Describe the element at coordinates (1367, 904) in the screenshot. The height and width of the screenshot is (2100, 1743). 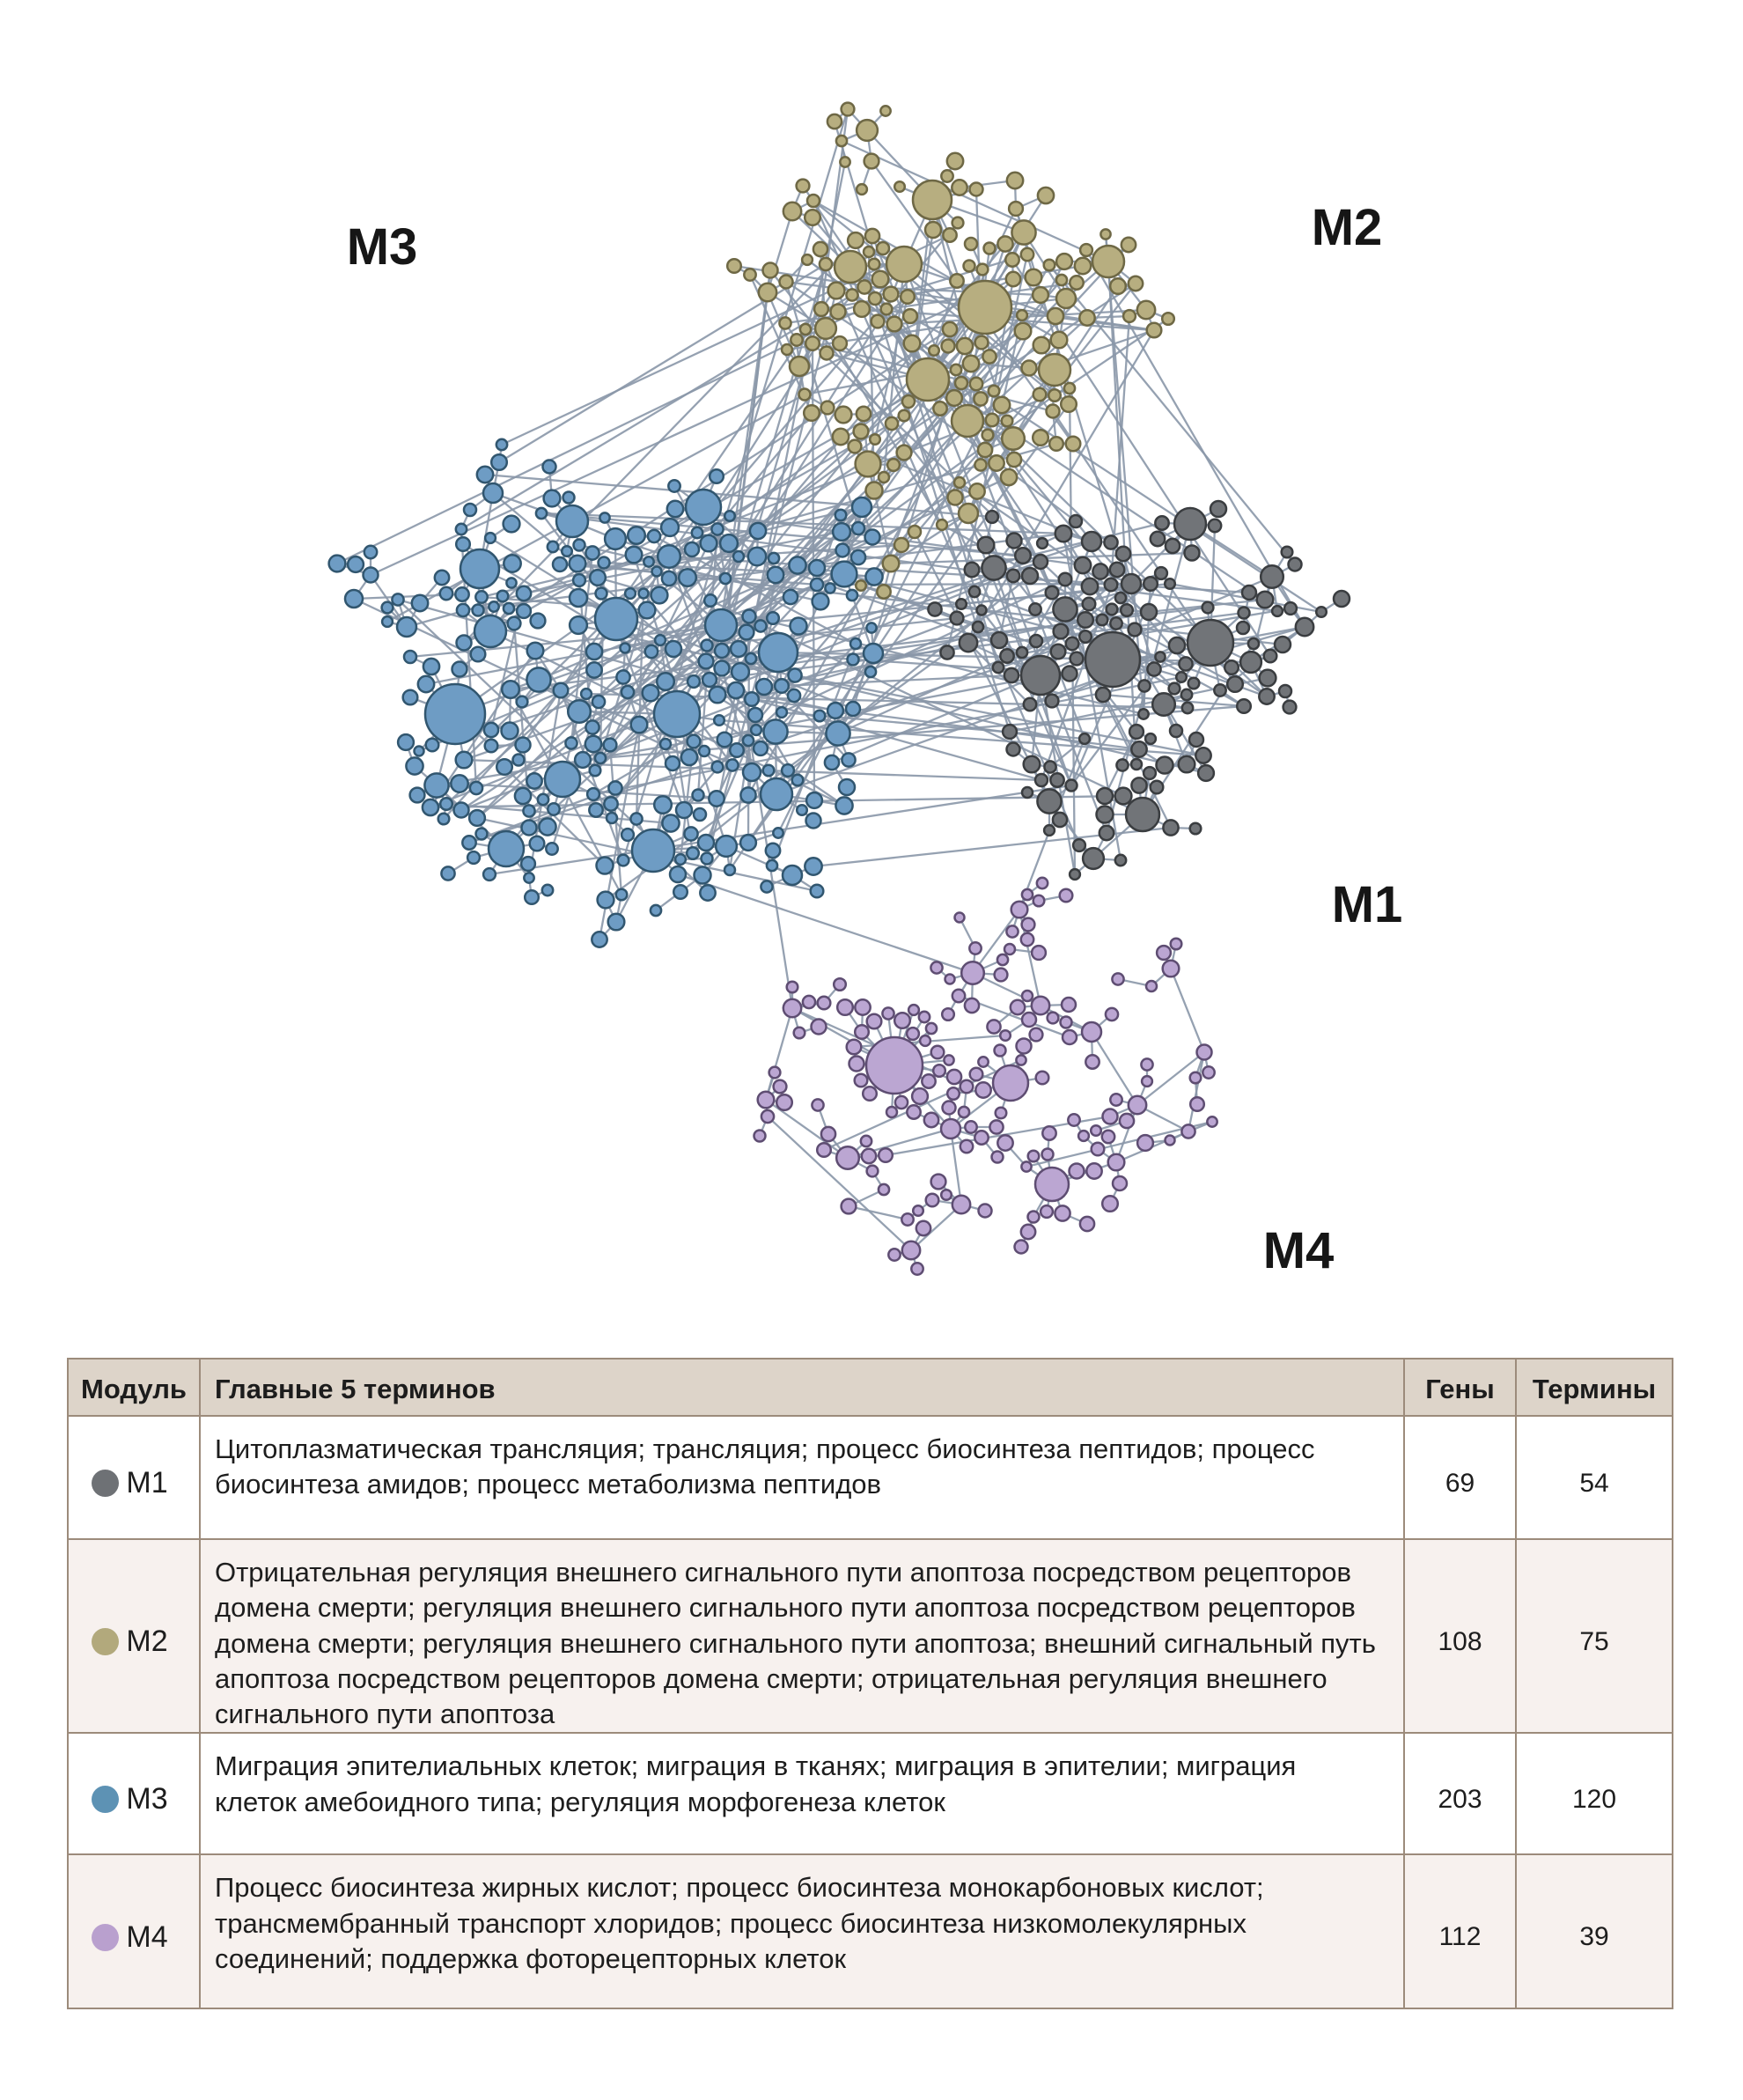
I see `svg-text: М1` at that location.